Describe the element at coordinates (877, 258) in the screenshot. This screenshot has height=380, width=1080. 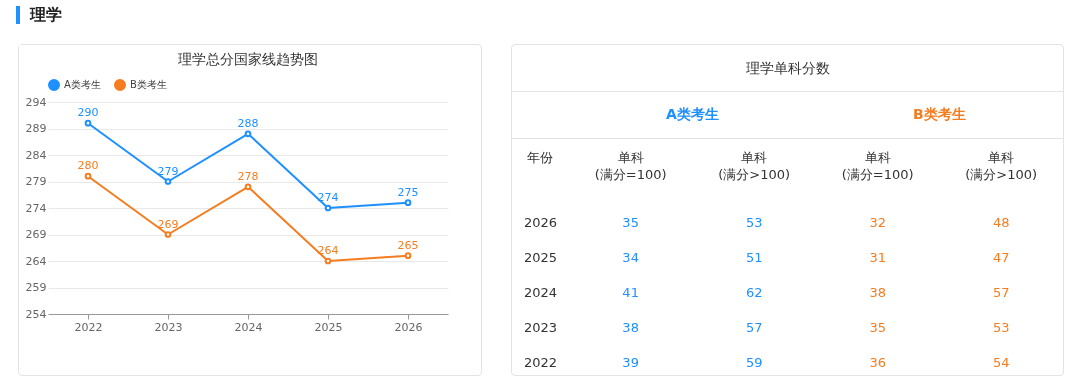
I see `data-label: 31` at that location.